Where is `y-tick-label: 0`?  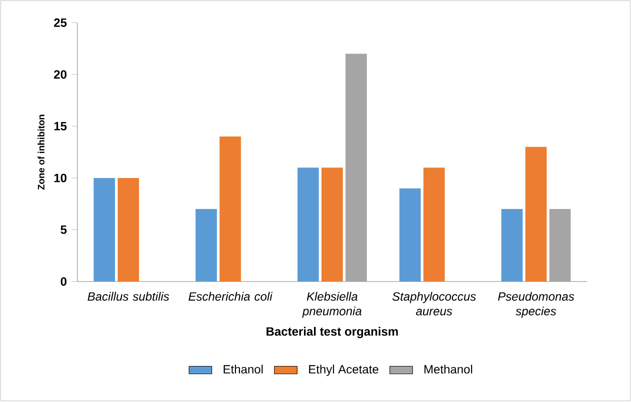 y-tick-label: 0 is located at coordinates (63, 281).